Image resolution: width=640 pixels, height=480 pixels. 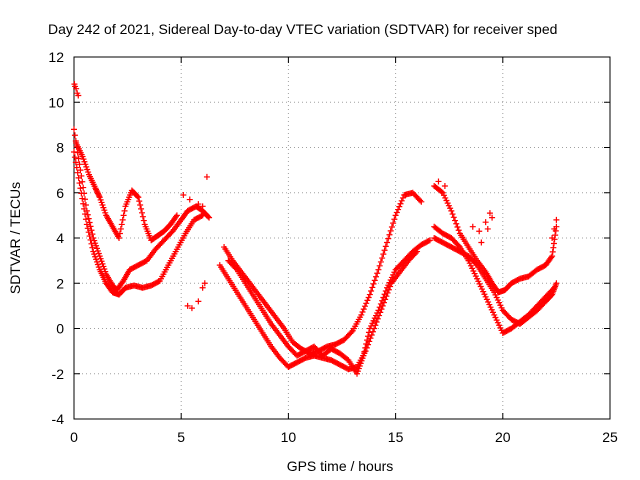 I want to click on y-tick-label: -4, so click(x=58, y=419).